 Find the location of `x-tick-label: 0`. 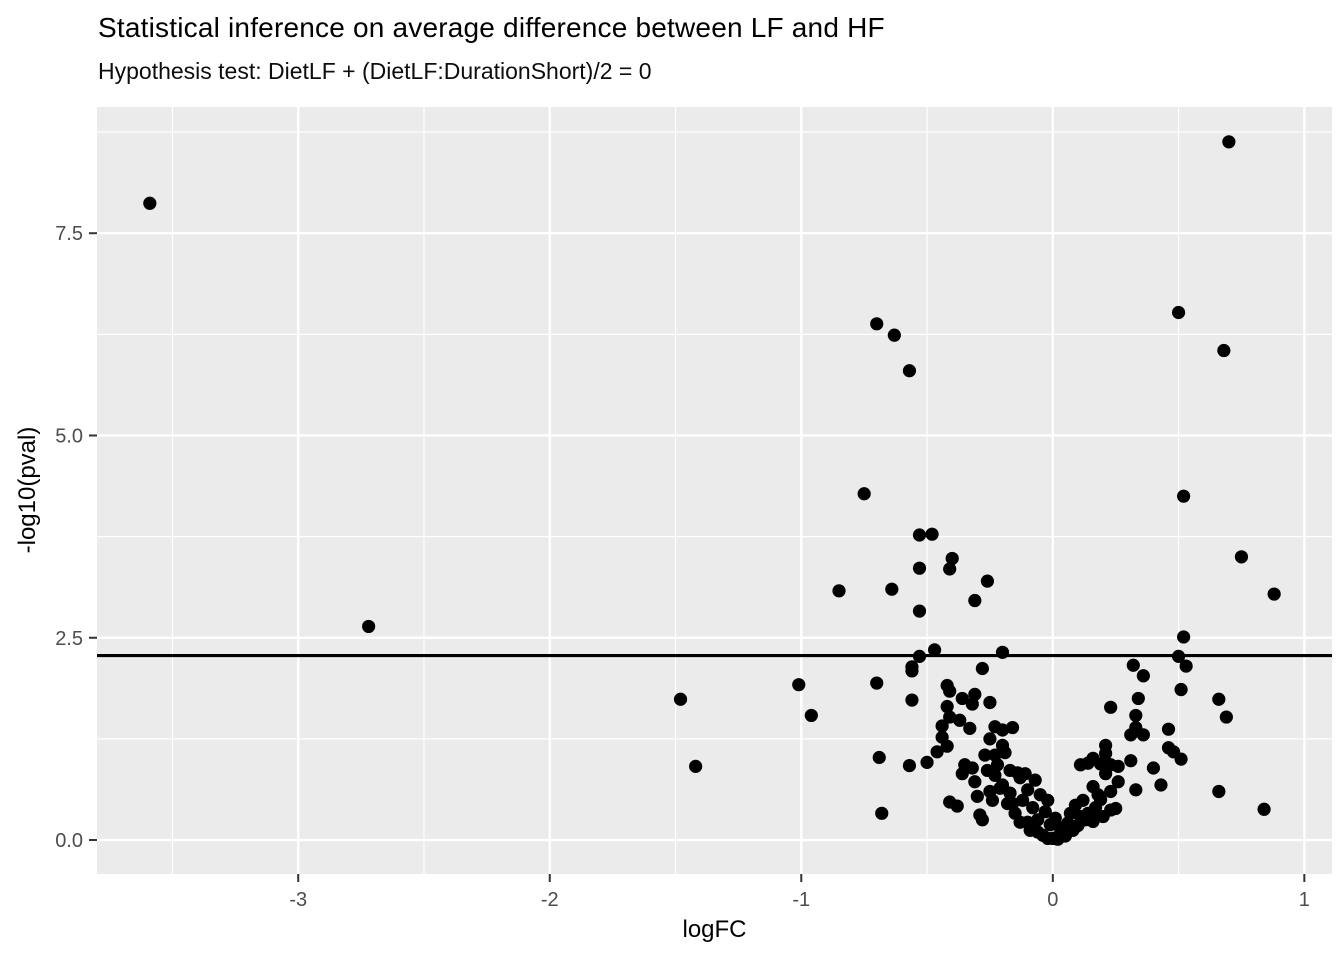

x-tick-label: 0 is located at coordinates (1052, 900).